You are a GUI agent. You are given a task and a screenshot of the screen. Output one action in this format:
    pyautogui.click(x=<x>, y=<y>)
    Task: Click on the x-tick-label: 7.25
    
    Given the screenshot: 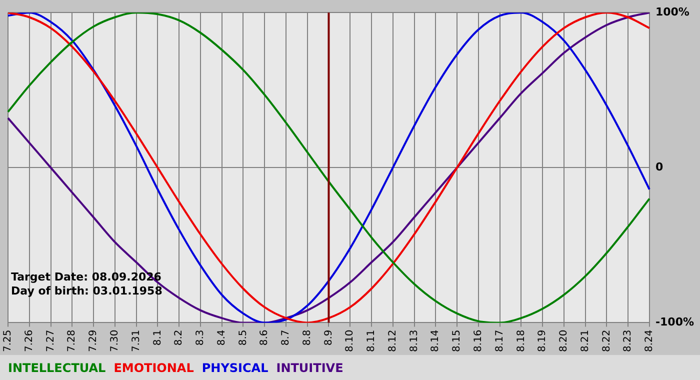 What is the action you would take?
    pyautogui.click(x=8, y=341)
    